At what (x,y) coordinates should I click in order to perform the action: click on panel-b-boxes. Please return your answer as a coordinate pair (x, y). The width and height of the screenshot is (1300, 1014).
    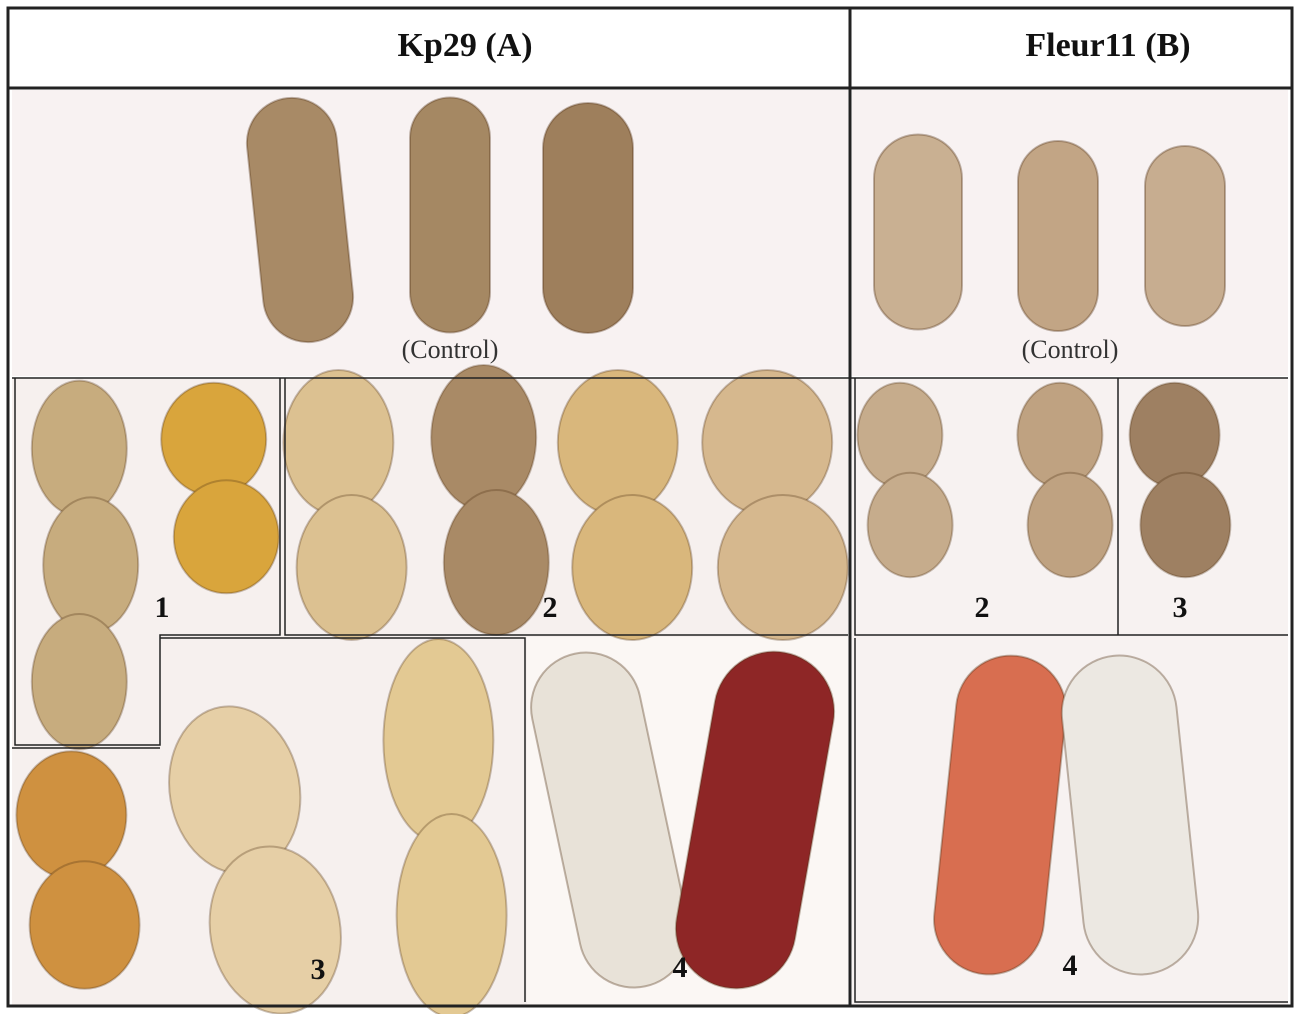
    Looking at the image, I should click on (1071, 507).